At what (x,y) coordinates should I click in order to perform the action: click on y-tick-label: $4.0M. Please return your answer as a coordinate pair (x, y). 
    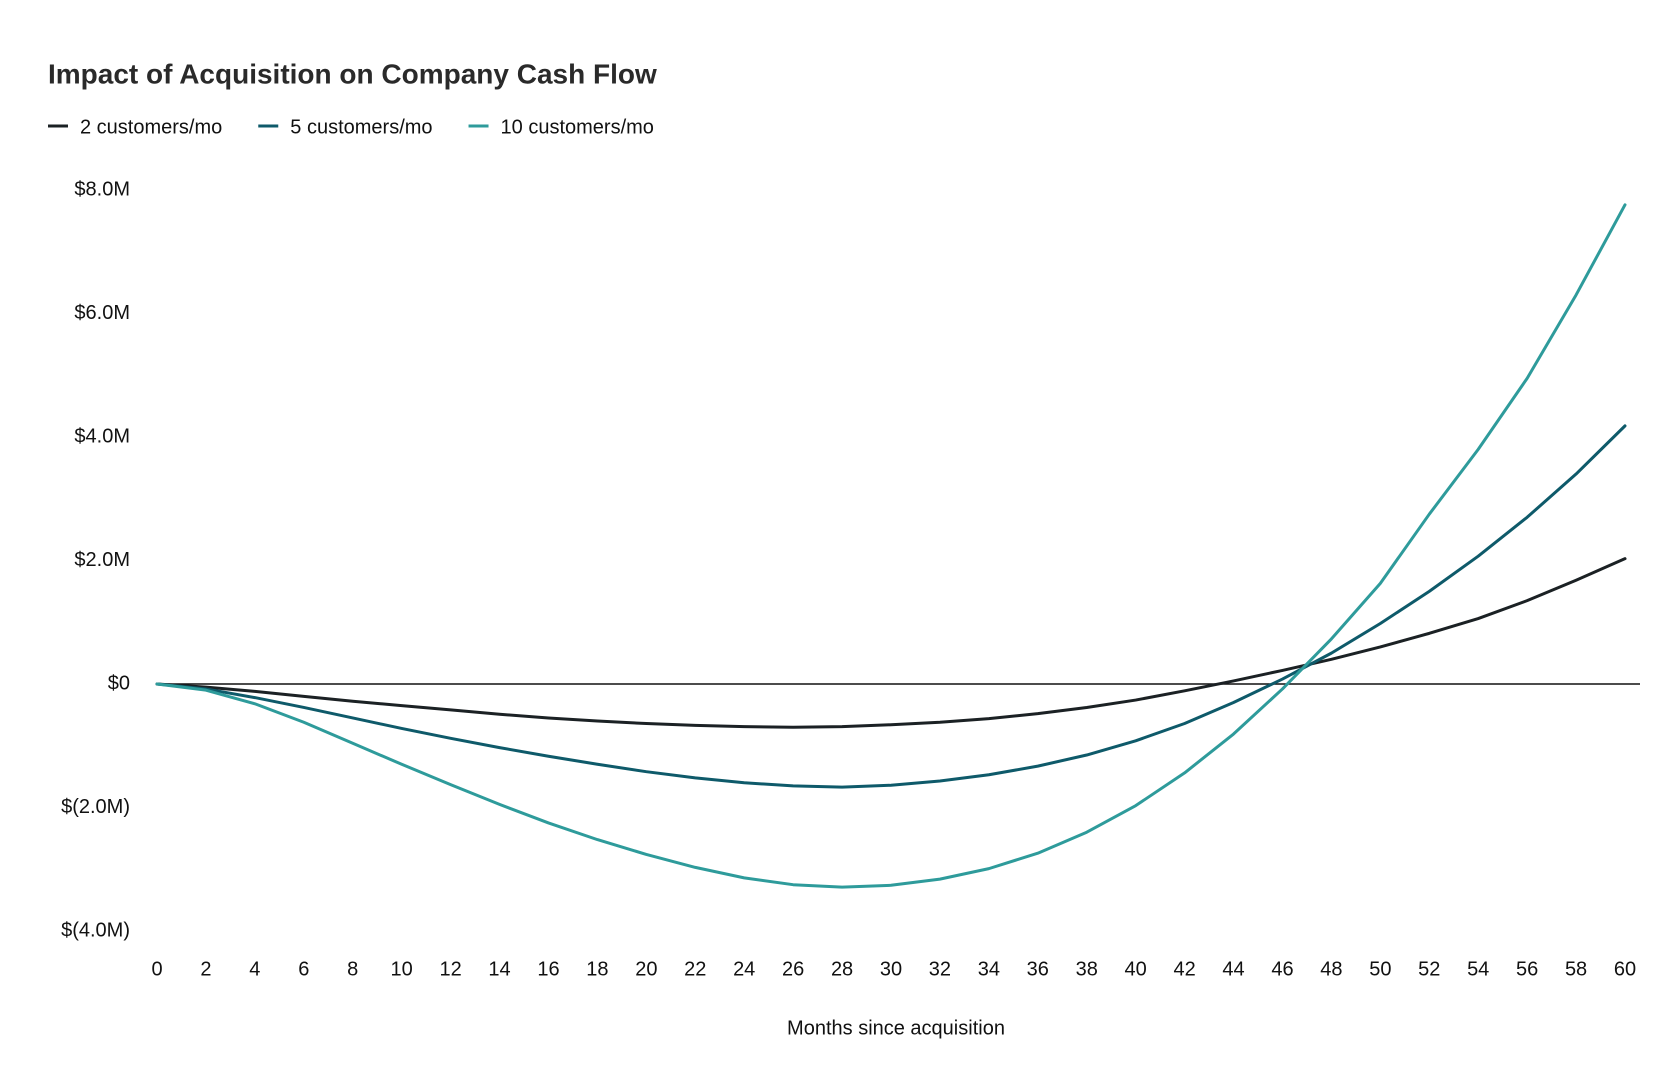
    Looking at the image, I should click on (102, 436).